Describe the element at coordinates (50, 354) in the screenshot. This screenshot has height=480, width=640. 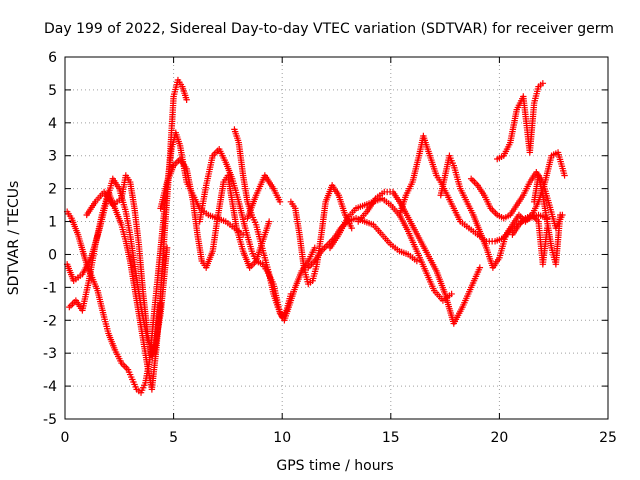
I see `y-tick-label: -3` at that location.